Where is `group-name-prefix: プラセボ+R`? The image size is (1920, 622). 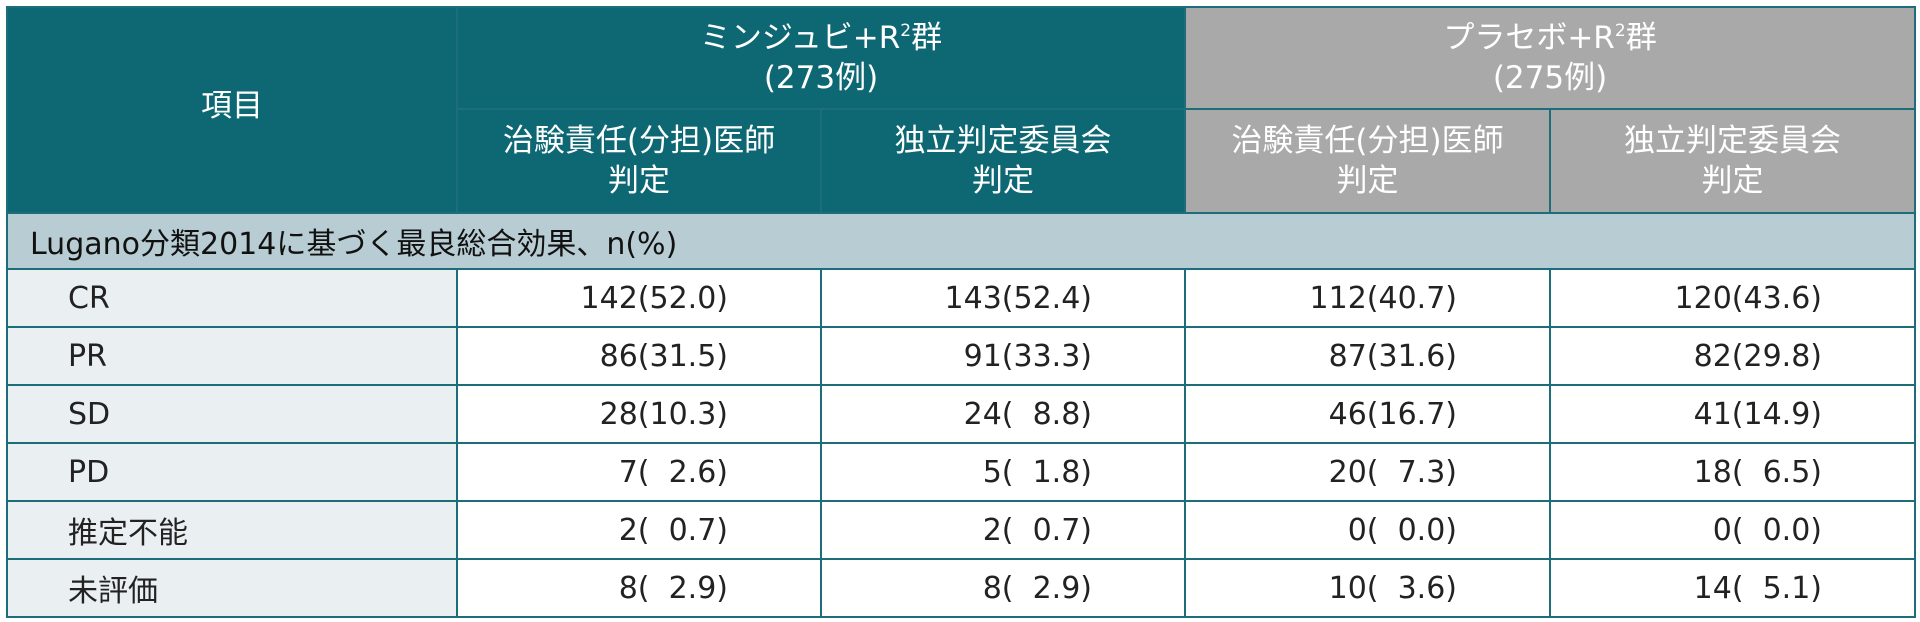 group-name-prefix: プラセボ+R is located at coordinates (1529, 38).